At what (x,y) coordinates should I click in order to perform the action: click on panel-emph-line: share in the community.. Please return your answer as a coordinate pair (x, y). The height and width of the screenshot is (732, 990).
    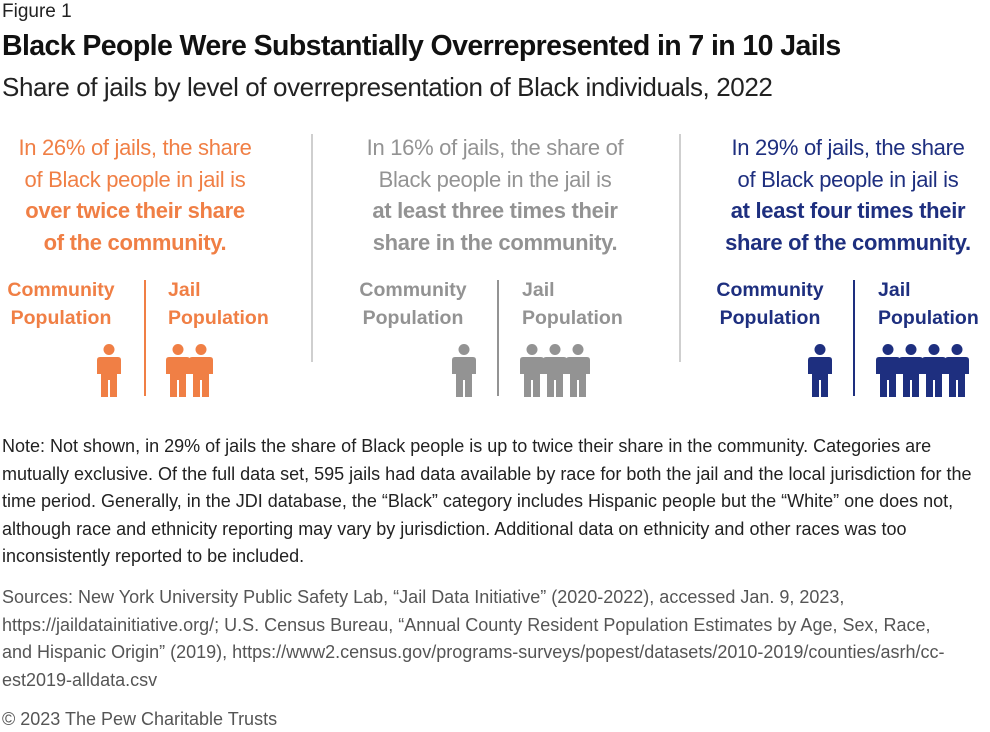
    Looking at the image, I should click on (495, 242).